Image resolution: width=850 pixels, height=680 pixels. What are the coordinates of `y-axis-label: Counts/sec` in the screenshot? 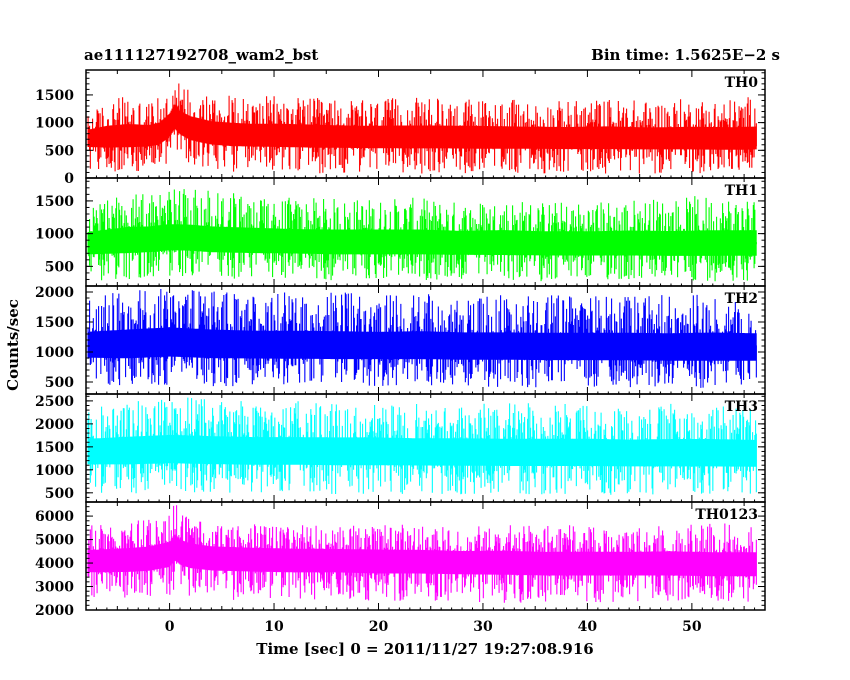 It's located at (13, 345).